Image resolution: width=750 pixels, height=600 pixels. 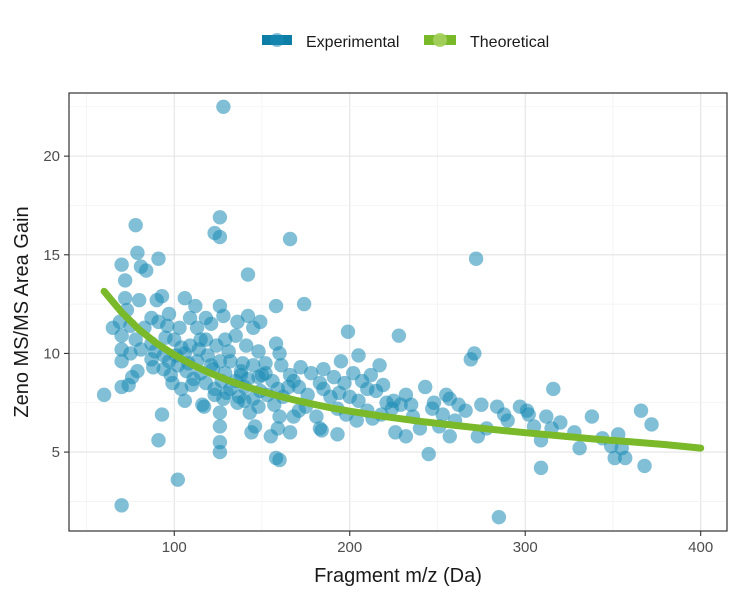 I want to click on x-tick-label: 400, so click(x=700, y=547).